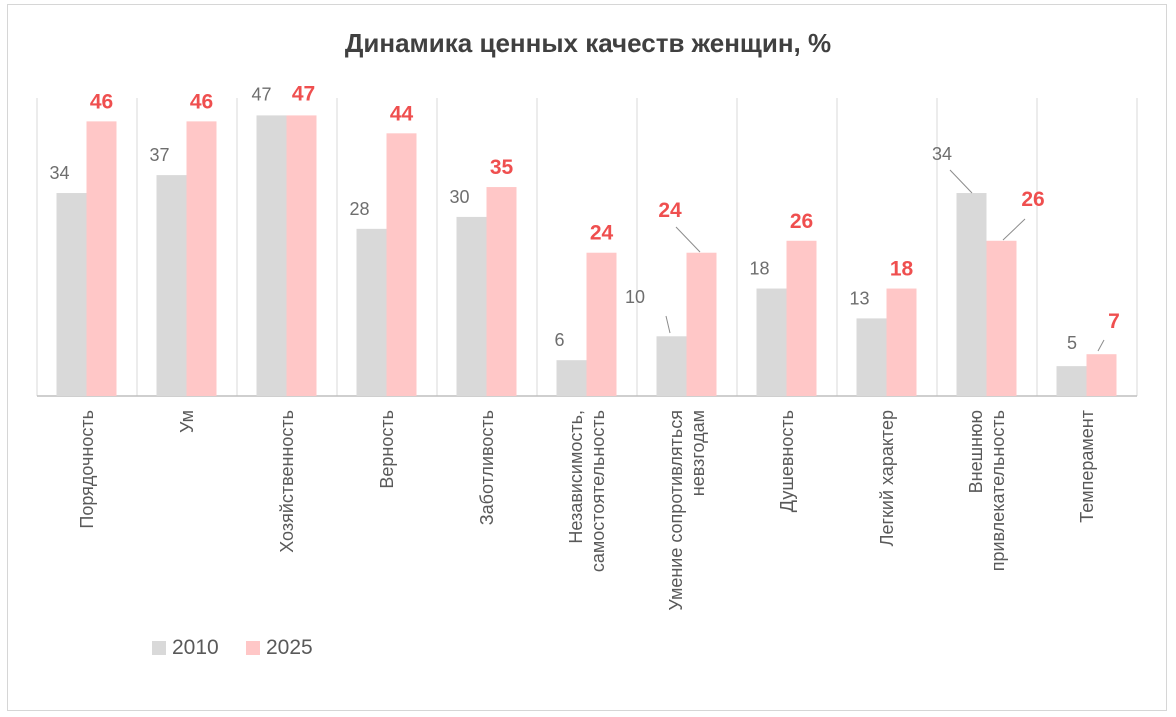  I want to click on data-label-2025-10: 7, so click(1114, 321).